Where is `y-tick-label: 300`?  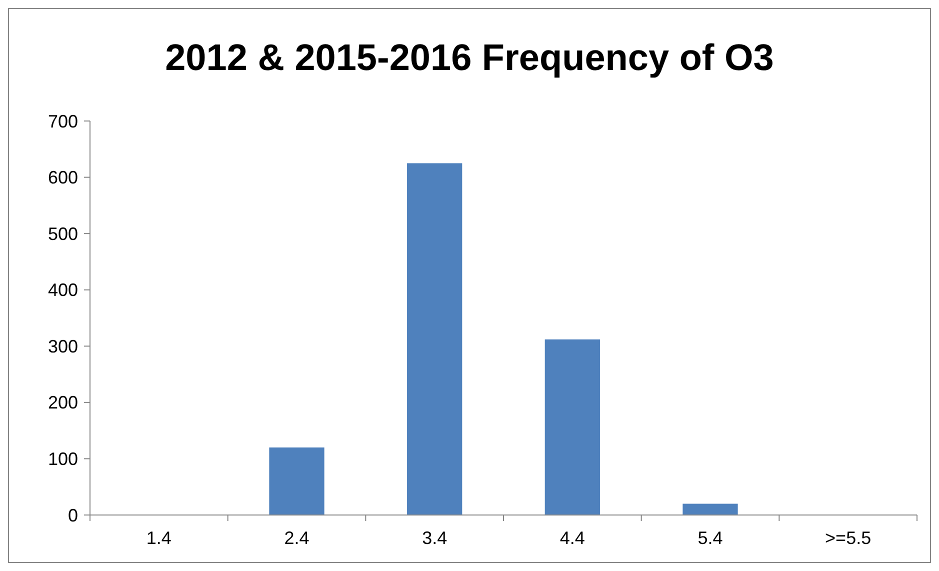
y-tick-label: 300 is located at coordinates (63, 346).